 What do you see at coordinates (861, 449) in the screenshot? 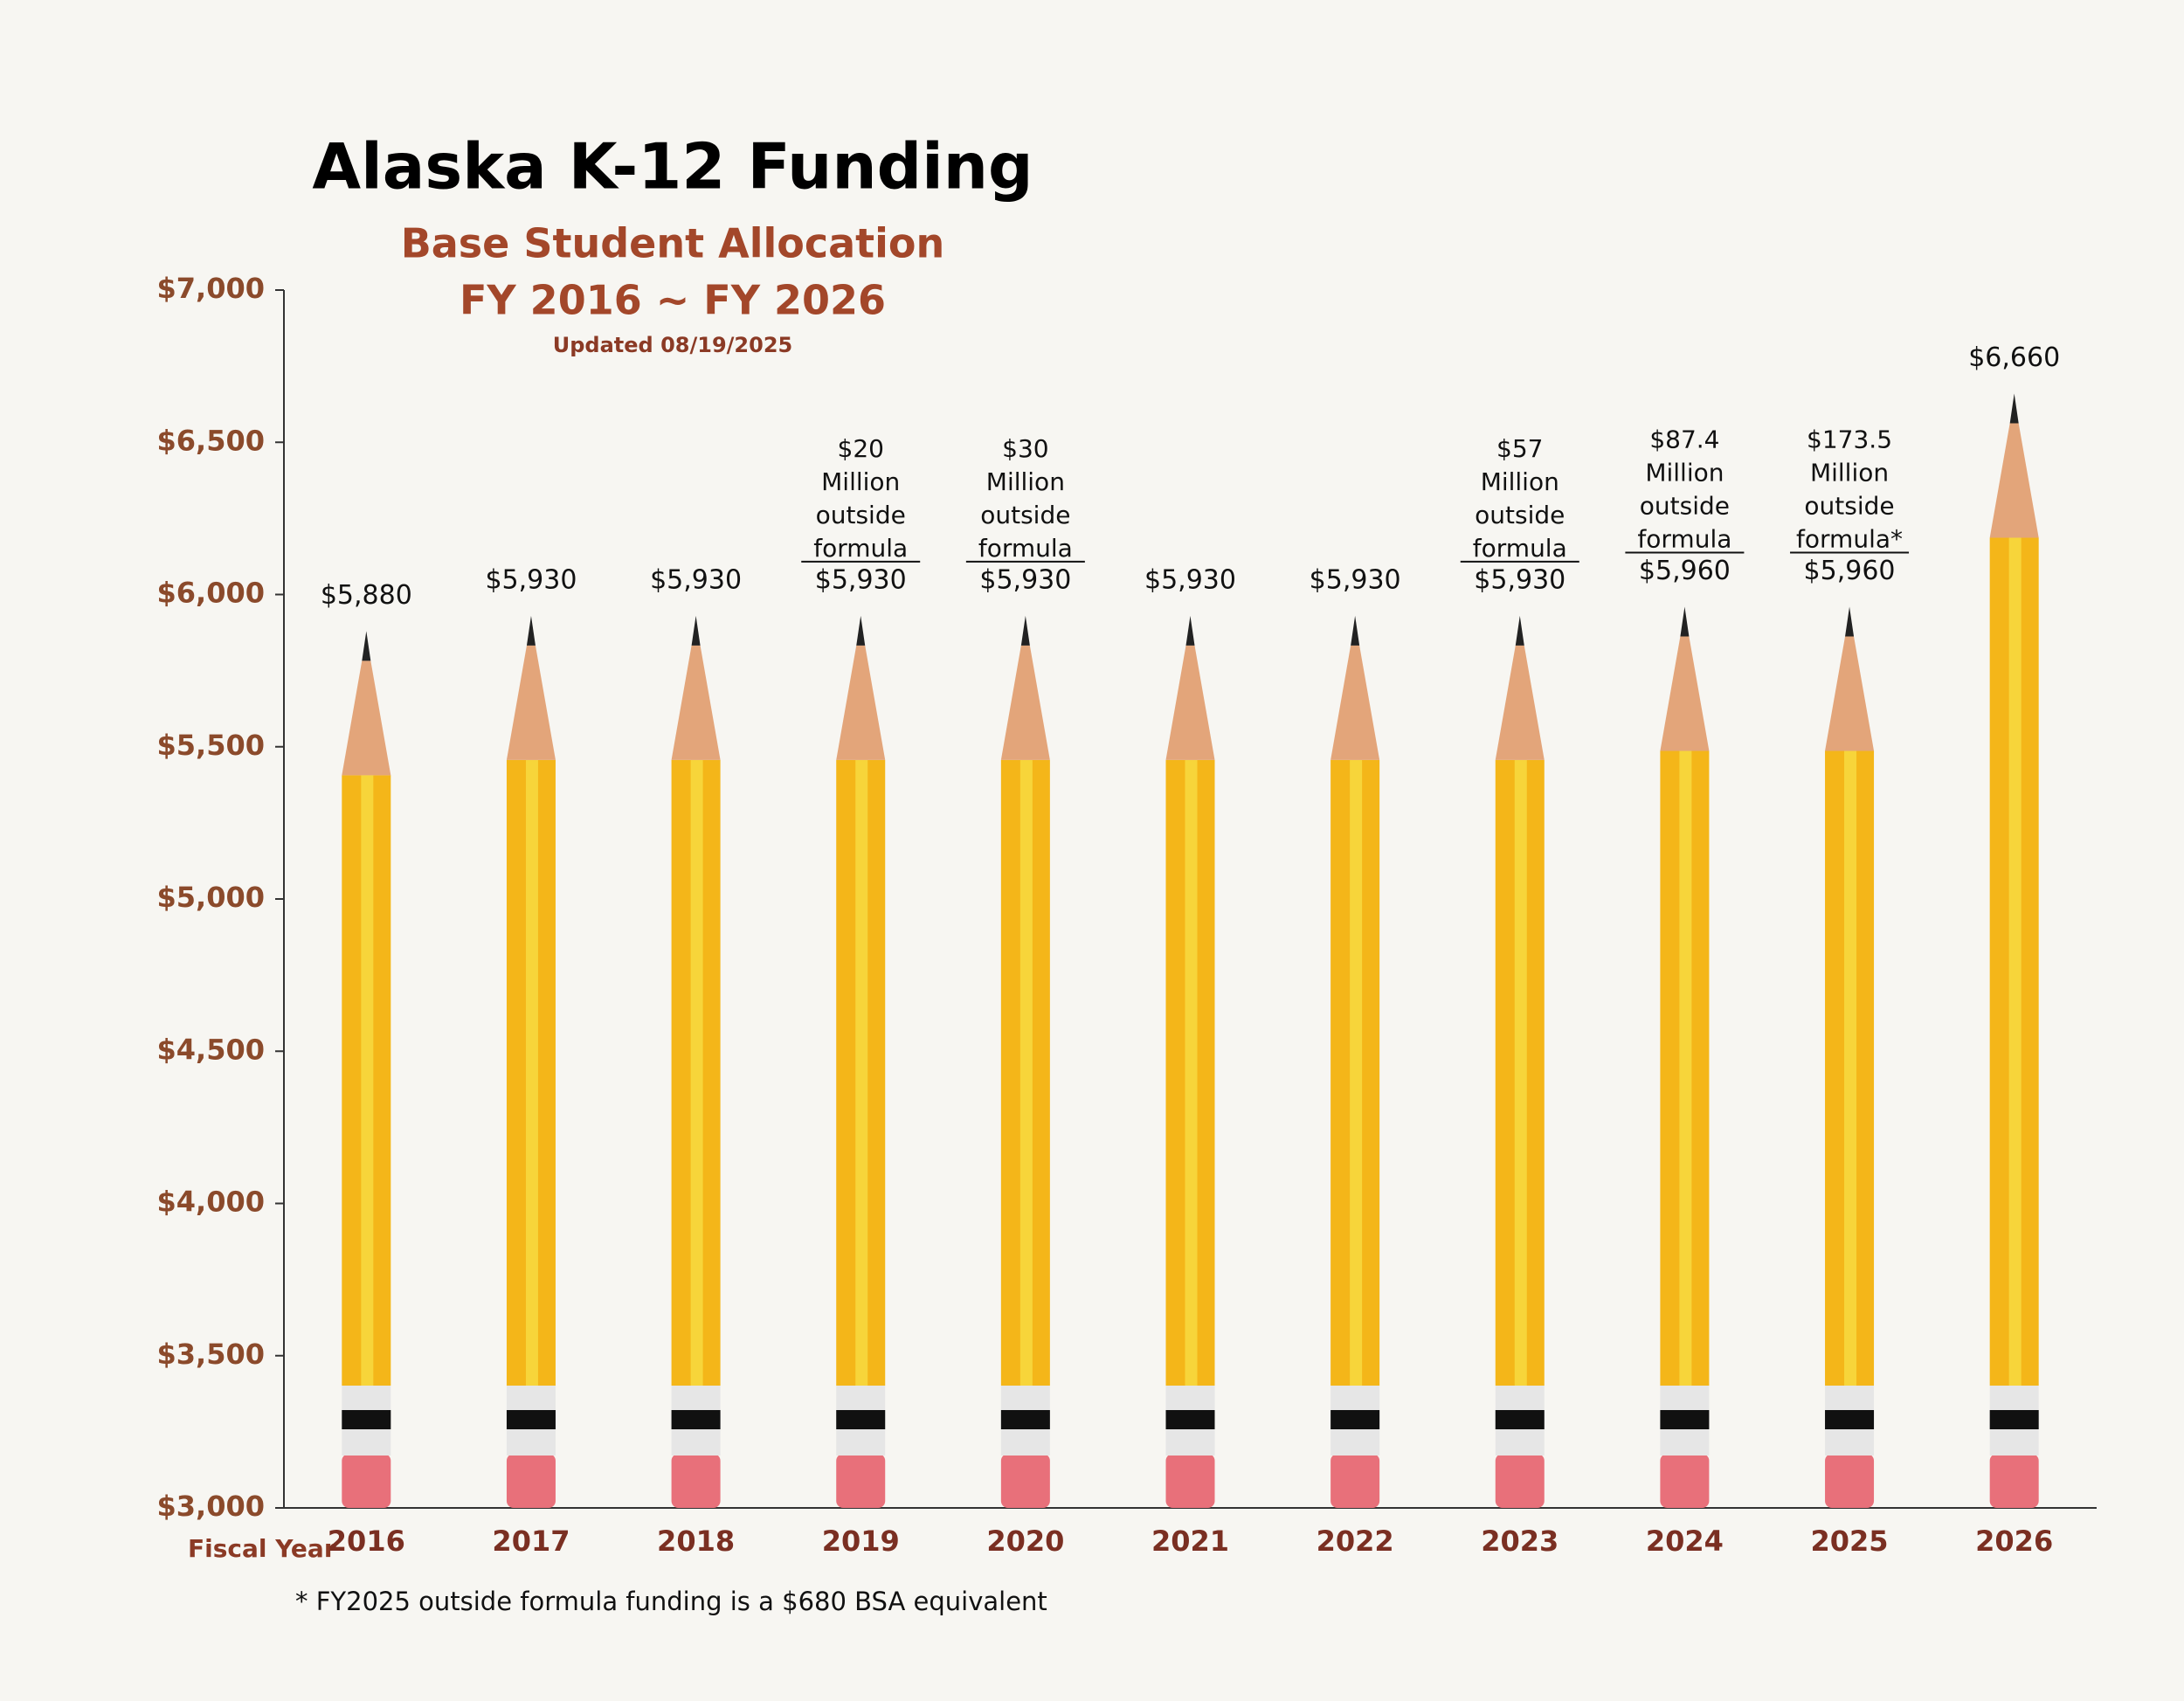
I see `annotation-line: $20` at bounding box center [861, 449].